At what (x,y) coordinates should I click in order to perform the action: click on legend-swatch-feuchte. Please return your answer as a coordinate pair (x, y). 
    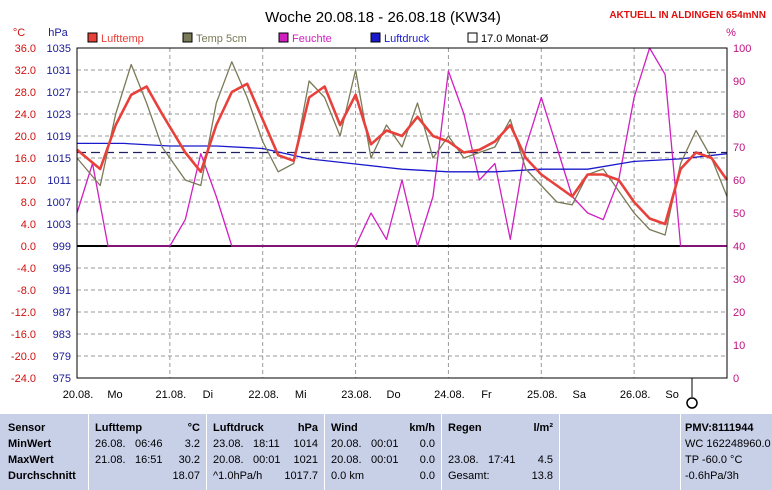
    Looking at the image, I should click on (283, 37).